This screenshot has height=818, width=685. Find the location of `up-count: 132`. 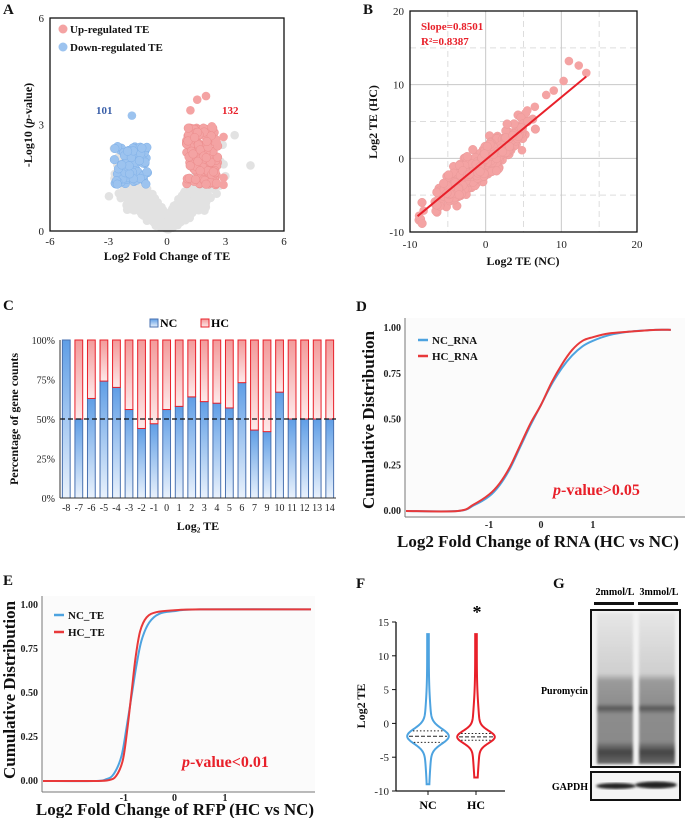

up-count: 132 is located at coordinates (230, 111).